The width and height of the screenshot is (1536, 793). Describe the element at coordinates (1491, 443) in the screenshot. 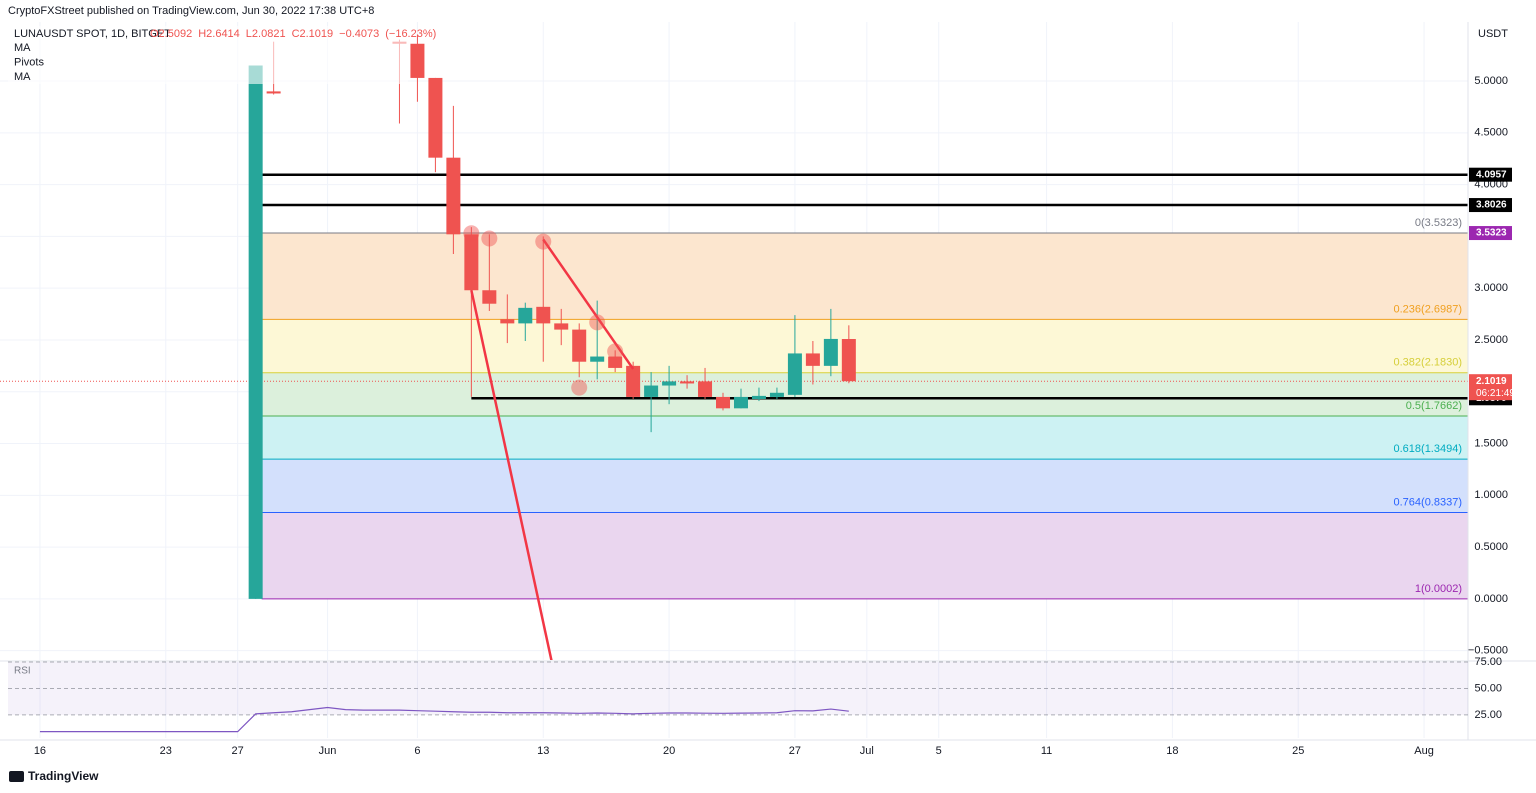

I see `y-tick-label: 1.5000` at that location.